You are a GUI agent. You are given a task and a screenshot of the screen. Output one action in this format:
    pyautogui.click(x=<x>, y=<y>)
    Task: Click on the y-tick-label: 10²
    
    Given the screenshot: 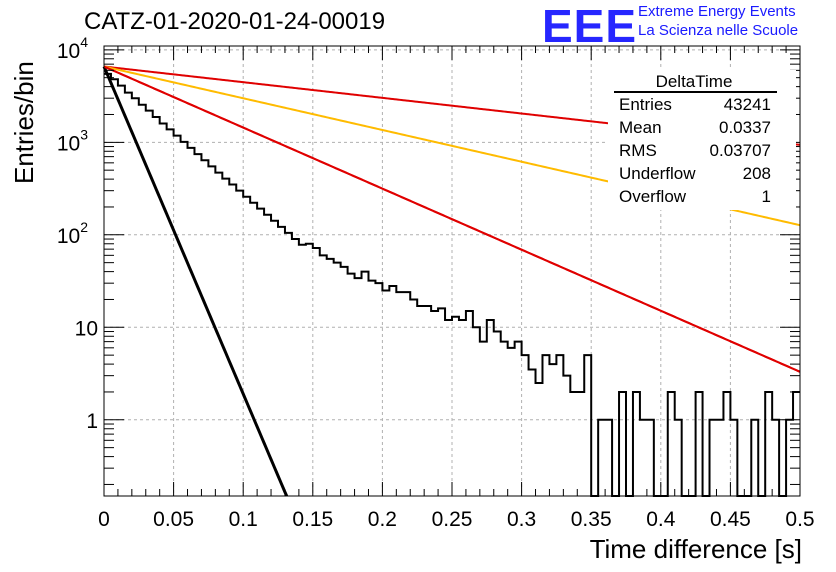 What is the action you would take?
    pyautogui.click(x=72, y=233)
    